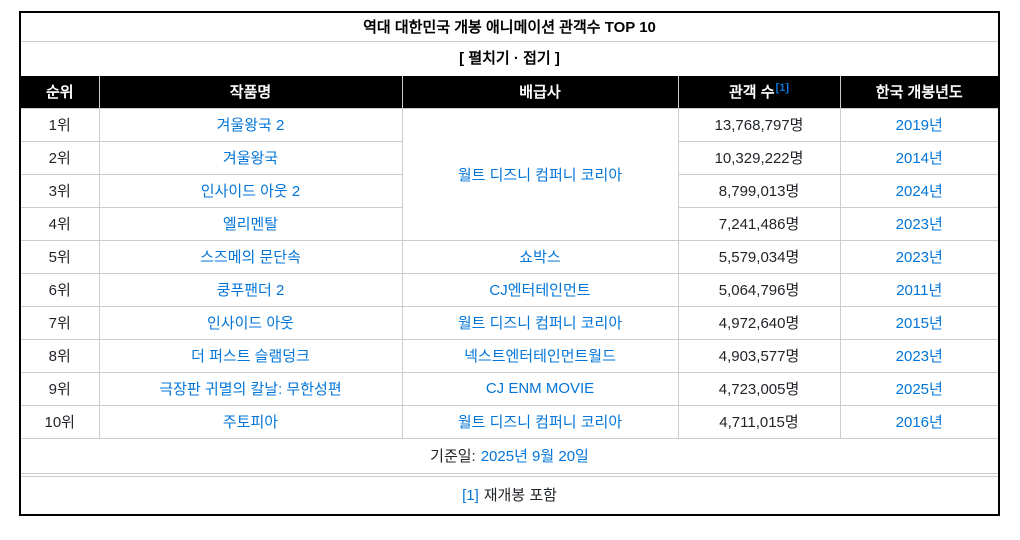  I want to click on audience-cell: 5,579,034명, so click(759, 256).